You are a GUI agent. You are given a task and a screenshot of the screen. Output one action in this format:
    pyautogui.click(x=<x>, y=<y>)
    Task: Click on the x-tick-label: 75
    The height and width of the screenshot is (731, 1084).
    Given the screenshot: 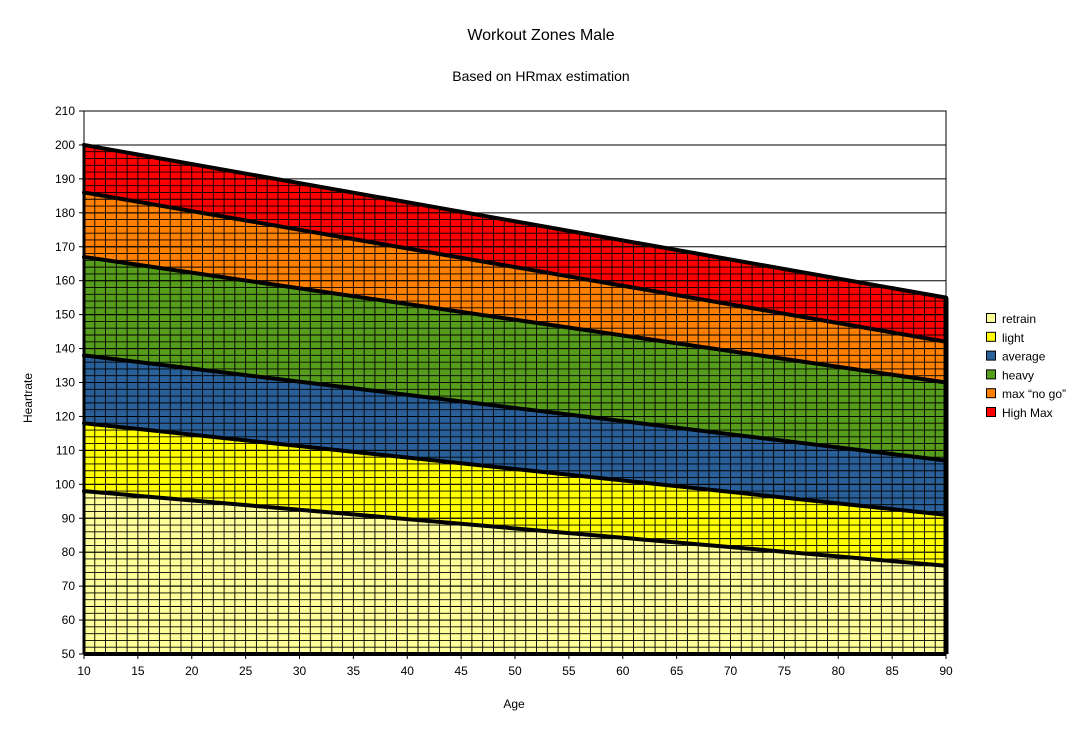 What is the action you would take?
    pyautogui.click(x=785, y=671)
    